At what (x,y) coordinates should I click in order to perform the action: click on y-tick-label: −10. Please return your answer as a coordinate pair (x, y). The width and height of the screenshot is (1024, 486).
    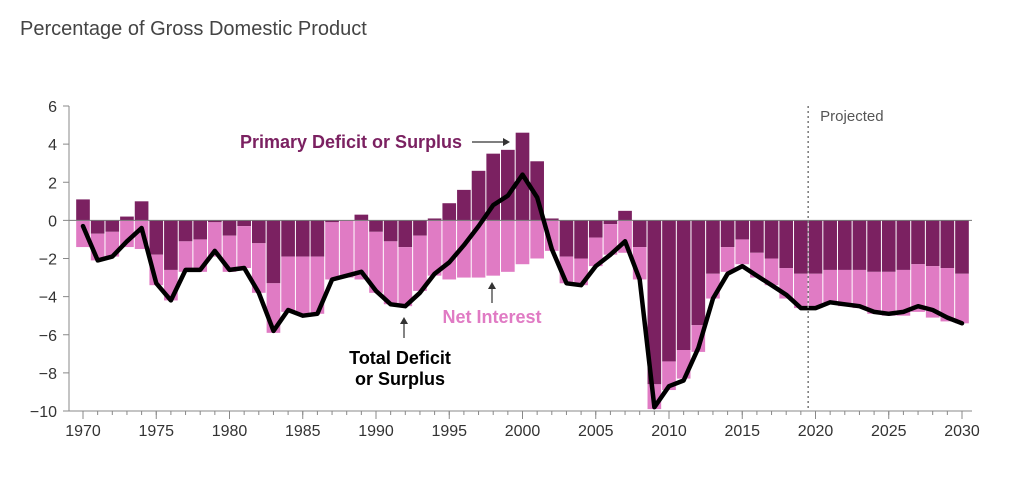
    Looking at the image, I should click on (43, 412).